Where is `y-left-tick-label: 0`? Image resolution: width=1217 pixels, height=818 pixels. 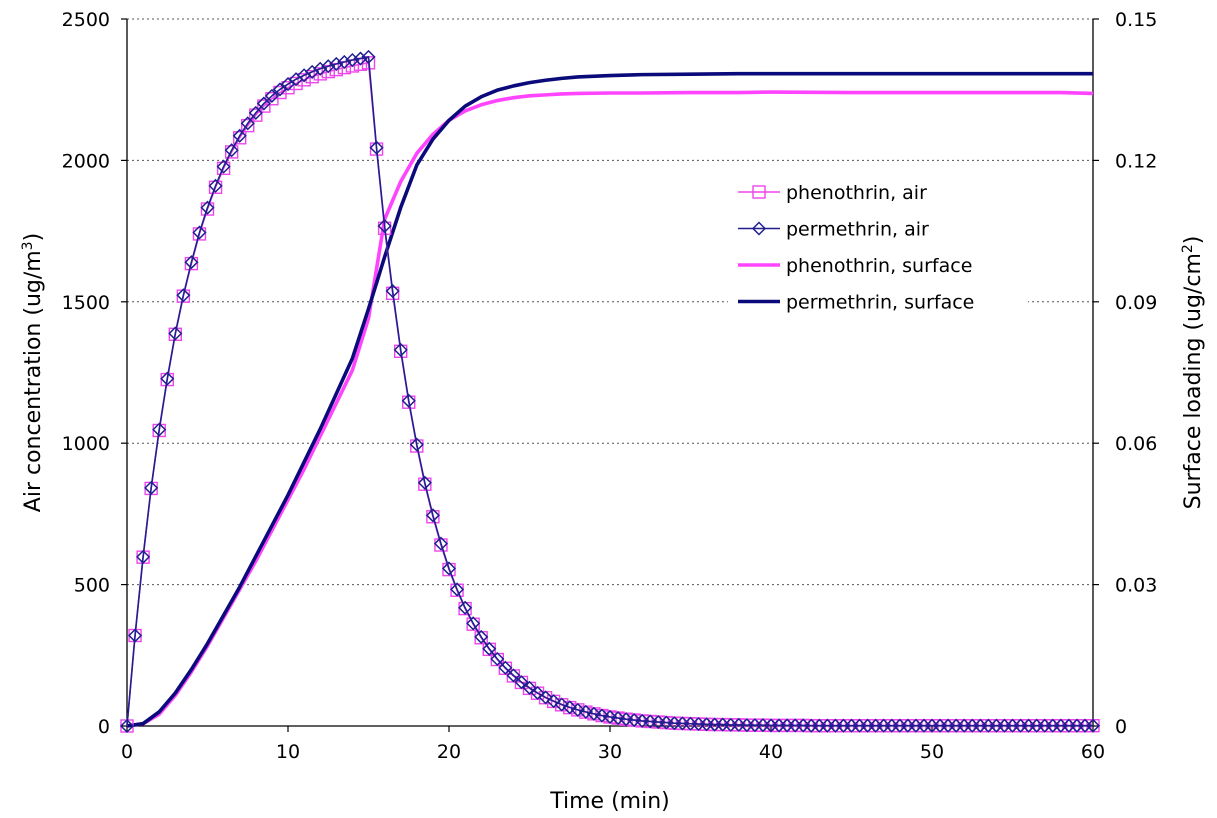 y-left-tick-label: 0 is located at coordinates (104, 727).